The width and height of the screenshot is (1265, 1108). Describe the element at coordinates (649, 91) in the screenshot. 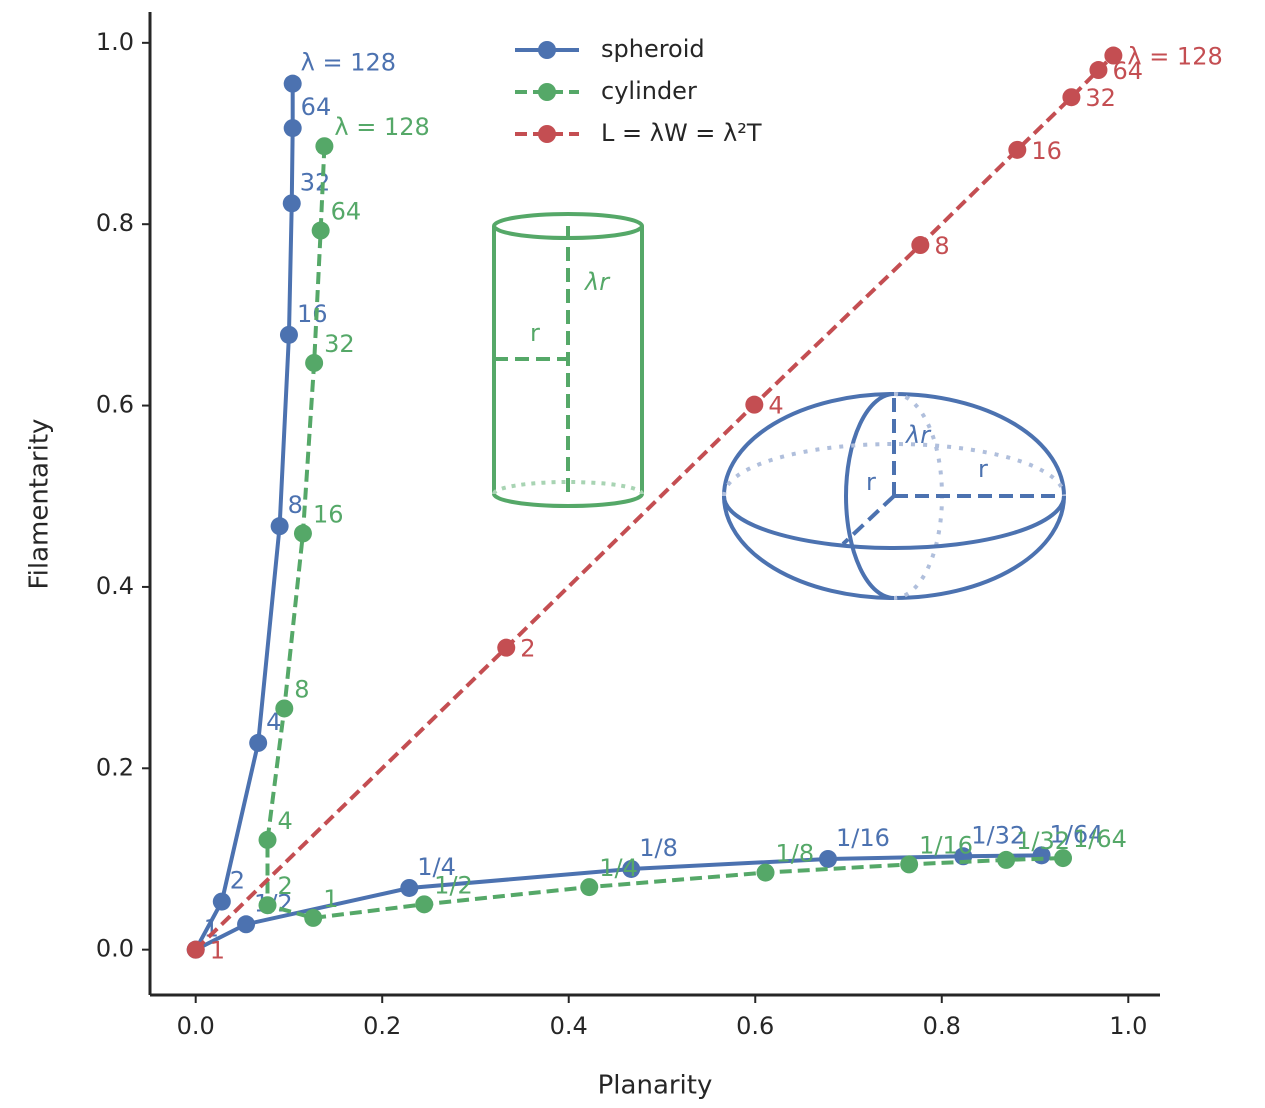

I see `legend-label: cylinder` at that location.